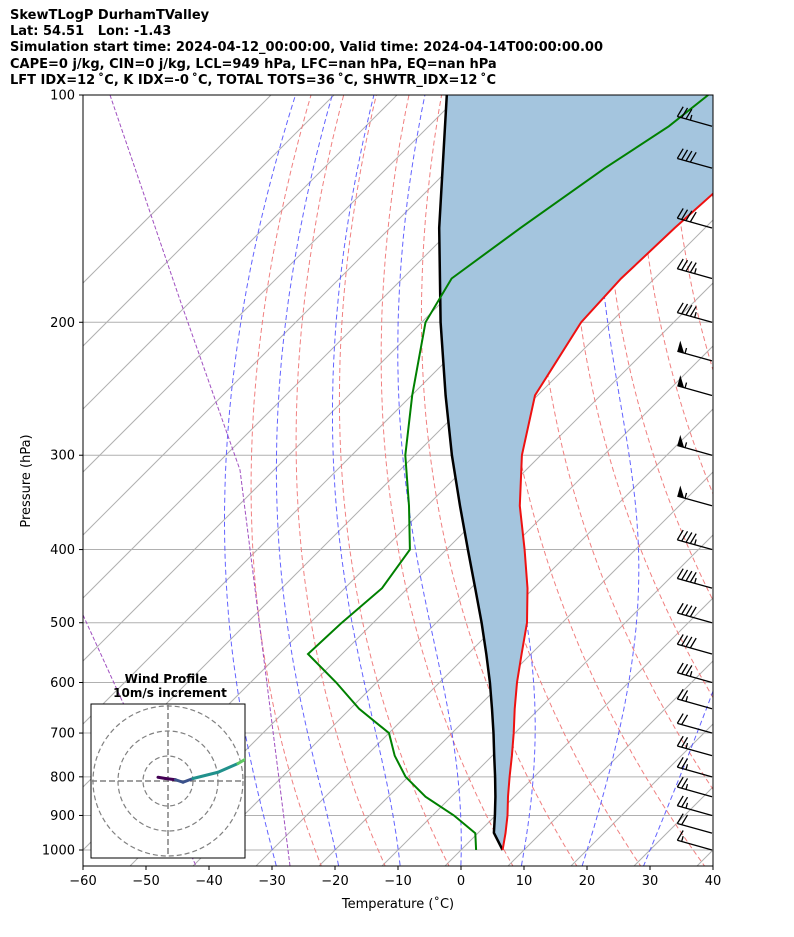 The width and height of the screenshot is (794, 937). I want to click on x-tick-label: −40, so click(208, 881).